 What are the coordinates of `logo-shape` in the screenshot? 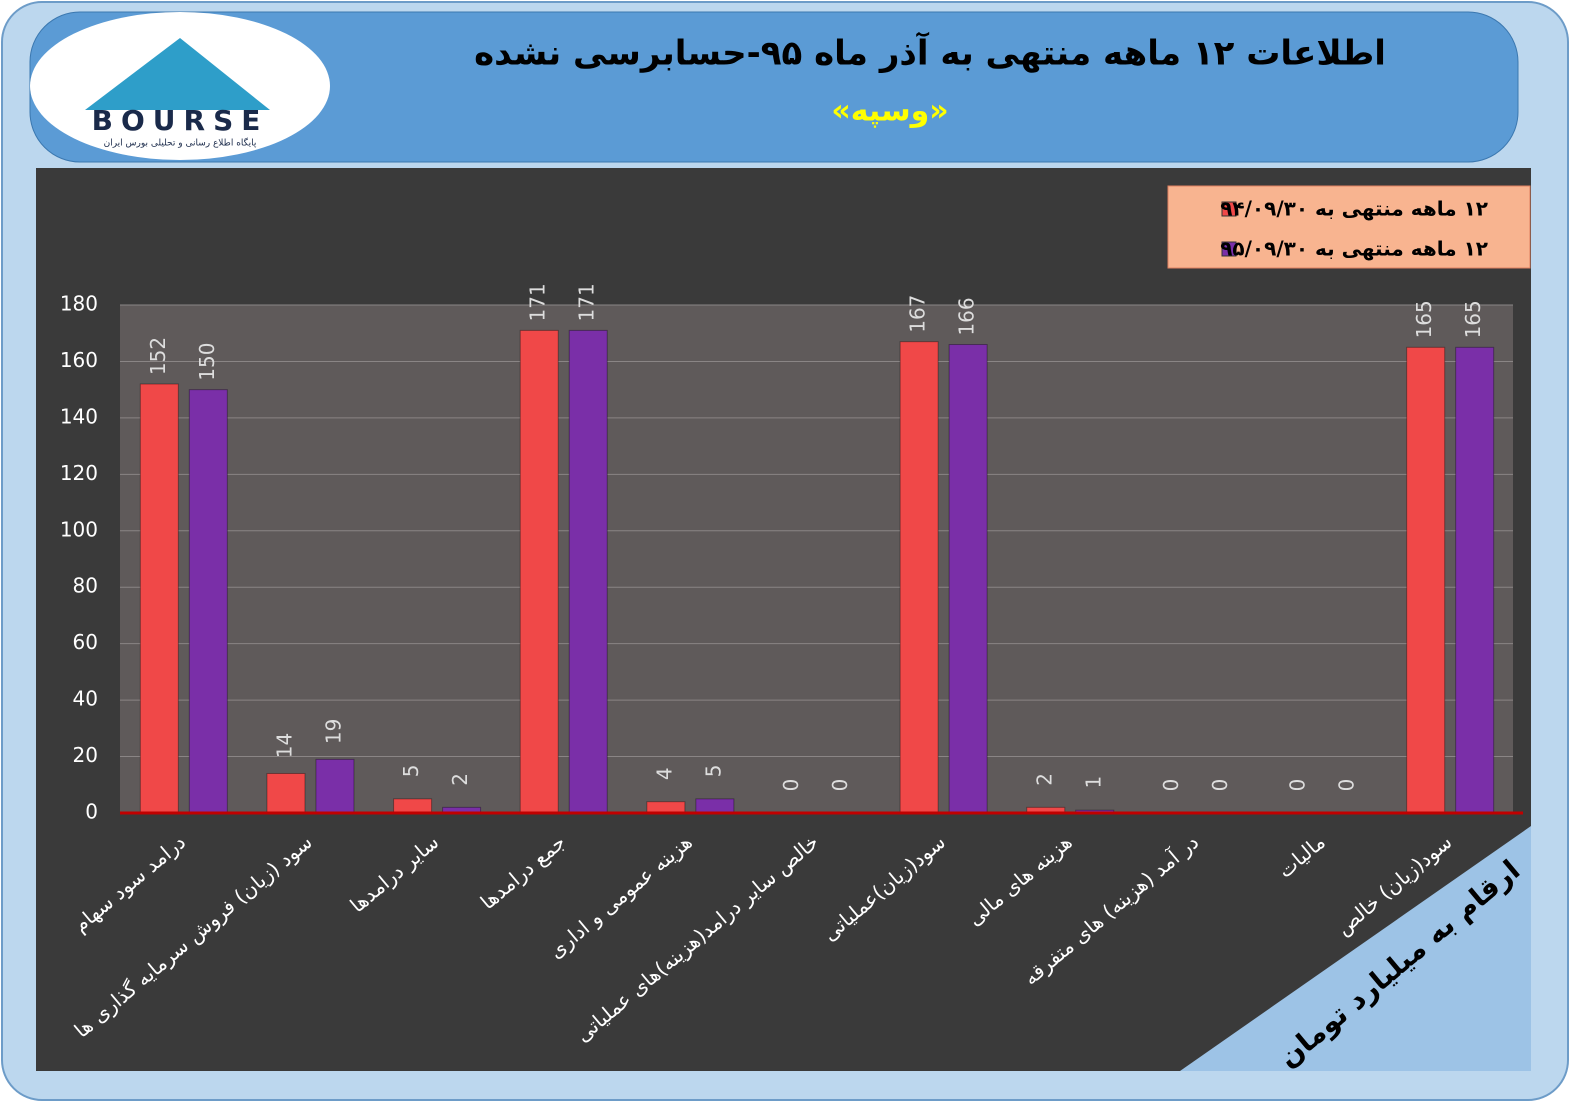 It's located at (177, 74).